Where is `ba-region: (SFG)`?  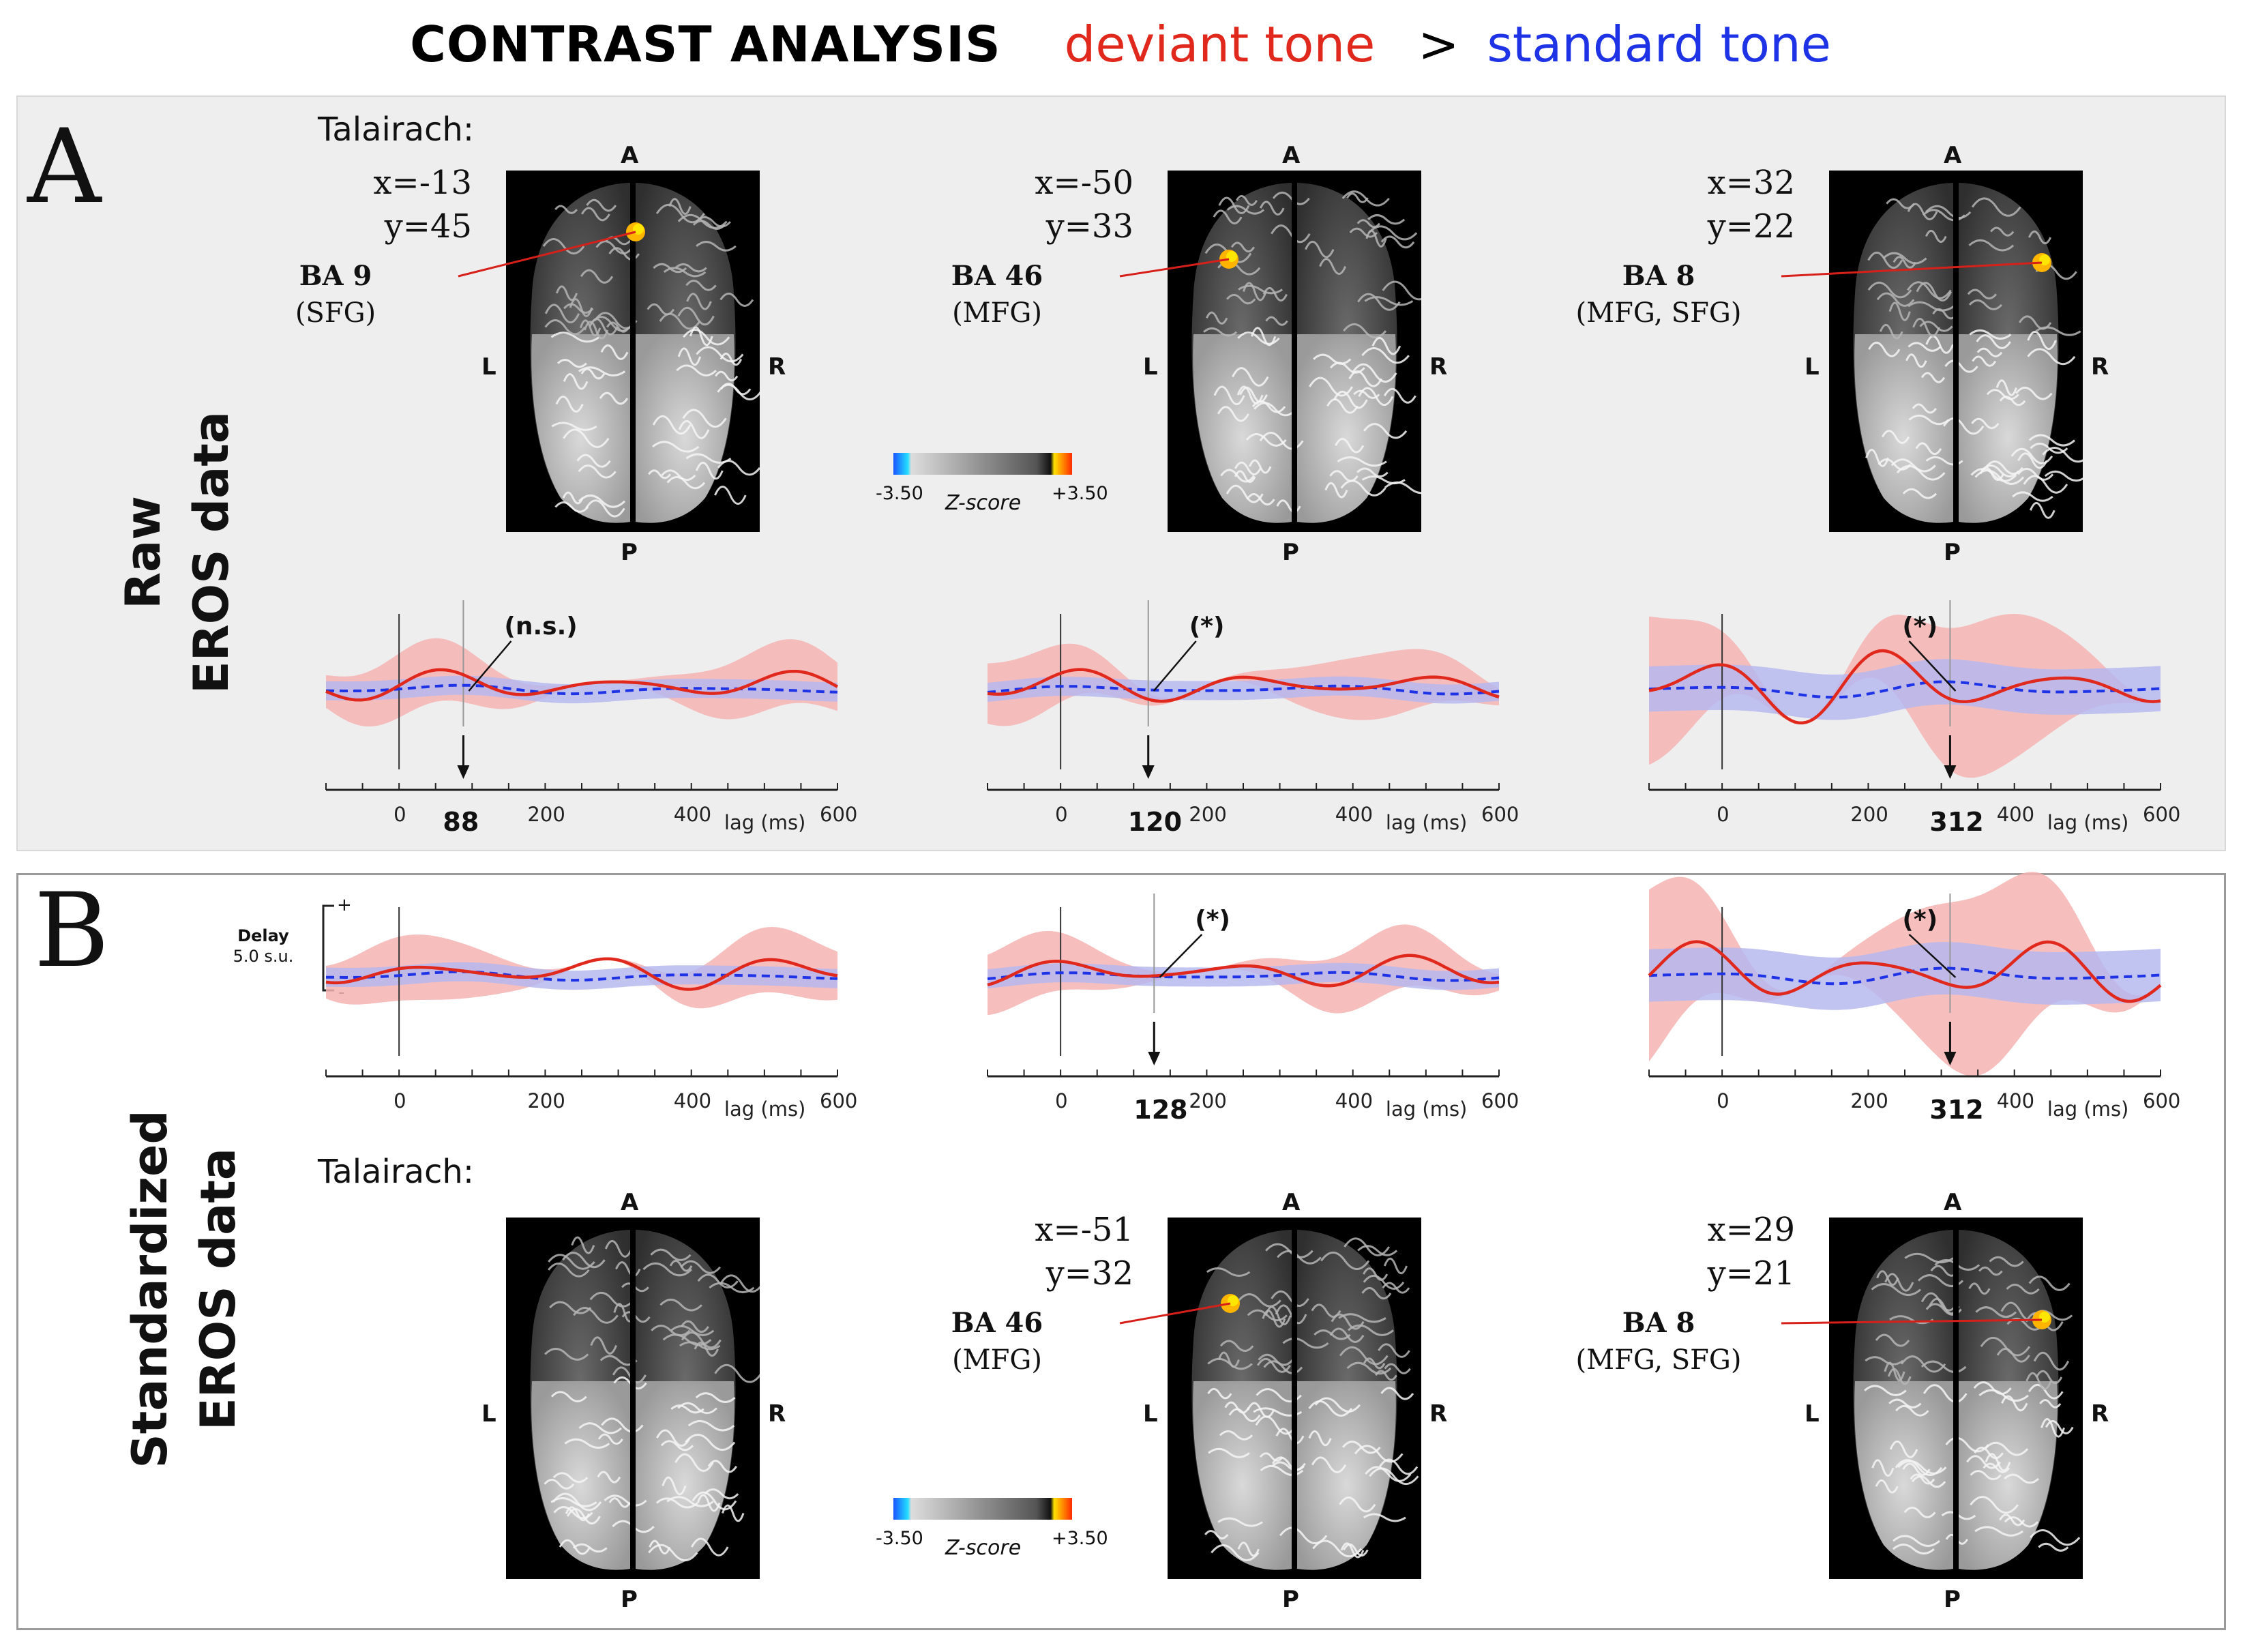
ba-region: (SFG) is located at coordinates (335, 313).